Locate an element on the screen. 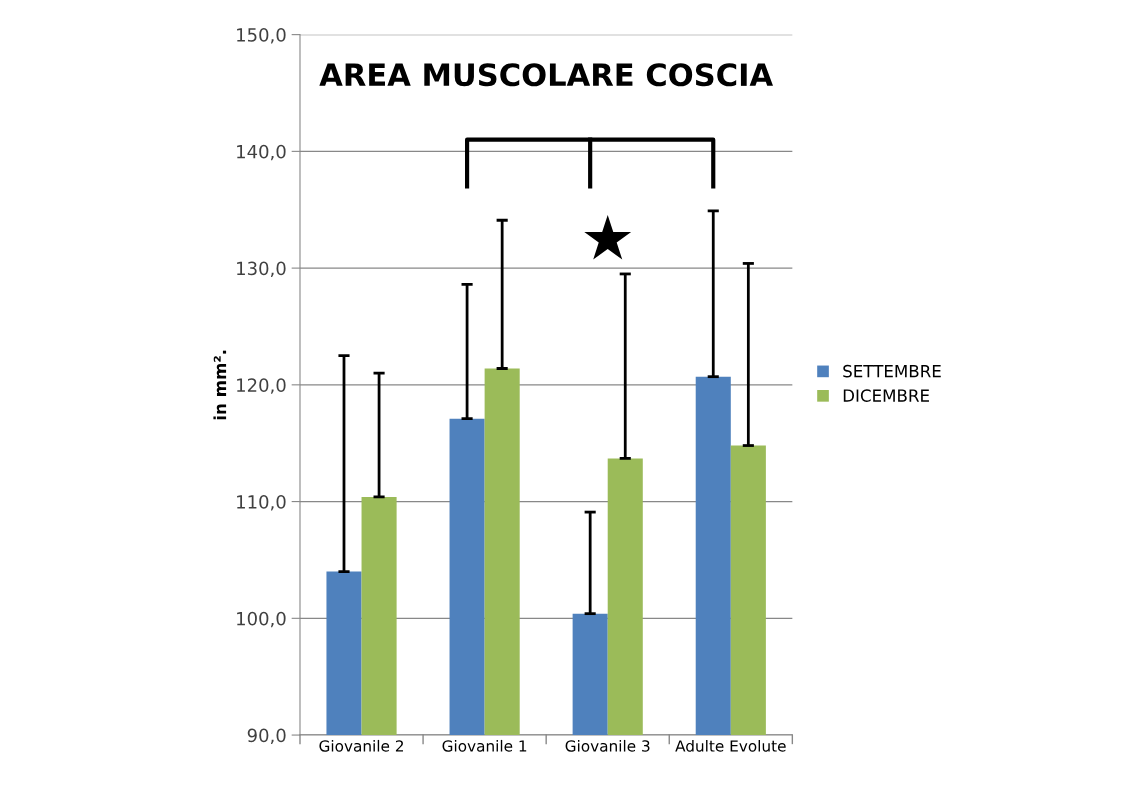 This screenshot has width=1145, height=787. x-tick-label: Adulte Evolute is located at coordinates (730, 745).